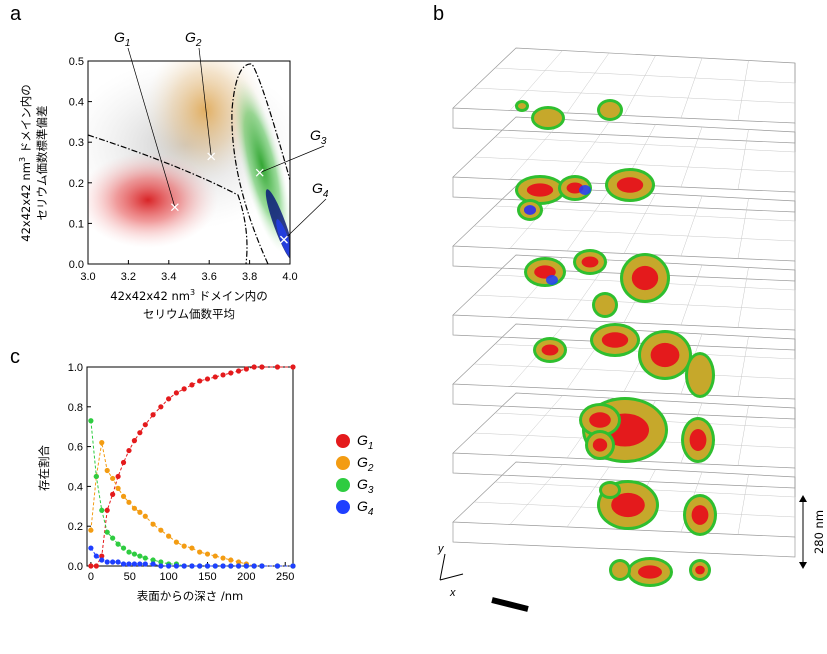  I want to click on slab-top-face, so click(624, 85).